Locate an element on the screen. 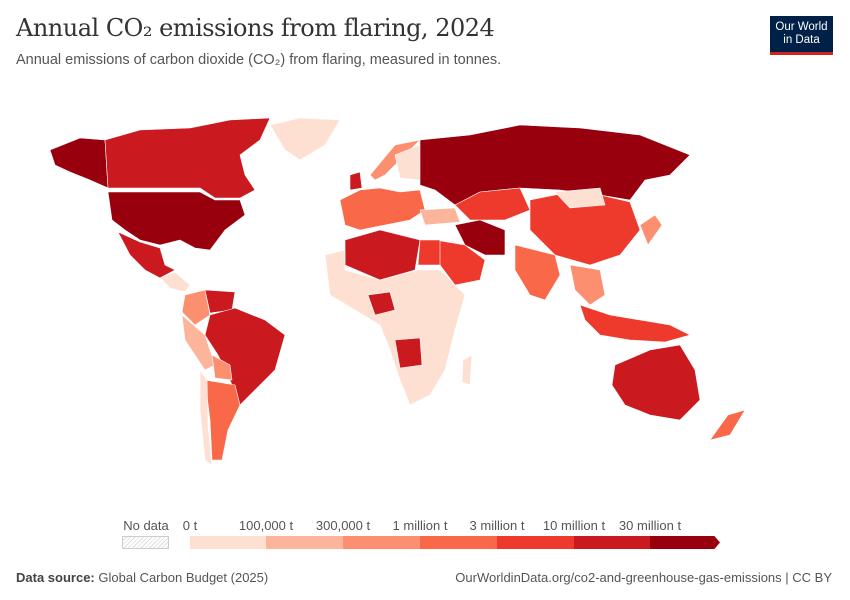  region-central-america is located at coordinates (175, 282).